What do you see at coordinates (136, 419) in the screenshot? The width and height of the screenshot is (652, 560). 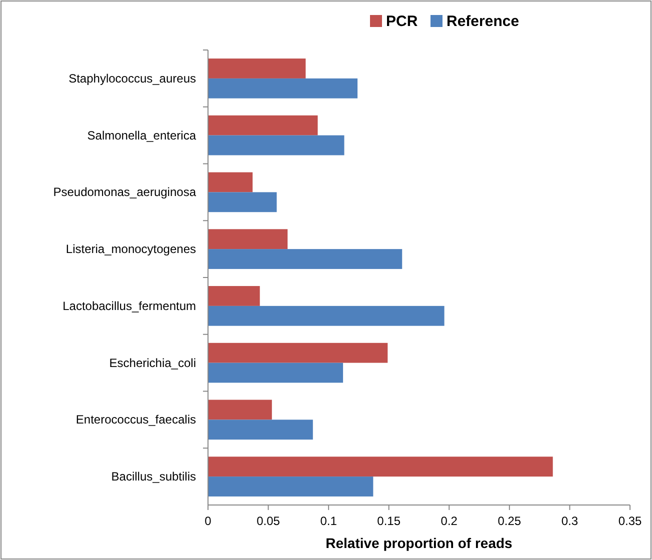 I see `y-tick-label: Enterococcus_faecalis` at bounding box center [136, 419].